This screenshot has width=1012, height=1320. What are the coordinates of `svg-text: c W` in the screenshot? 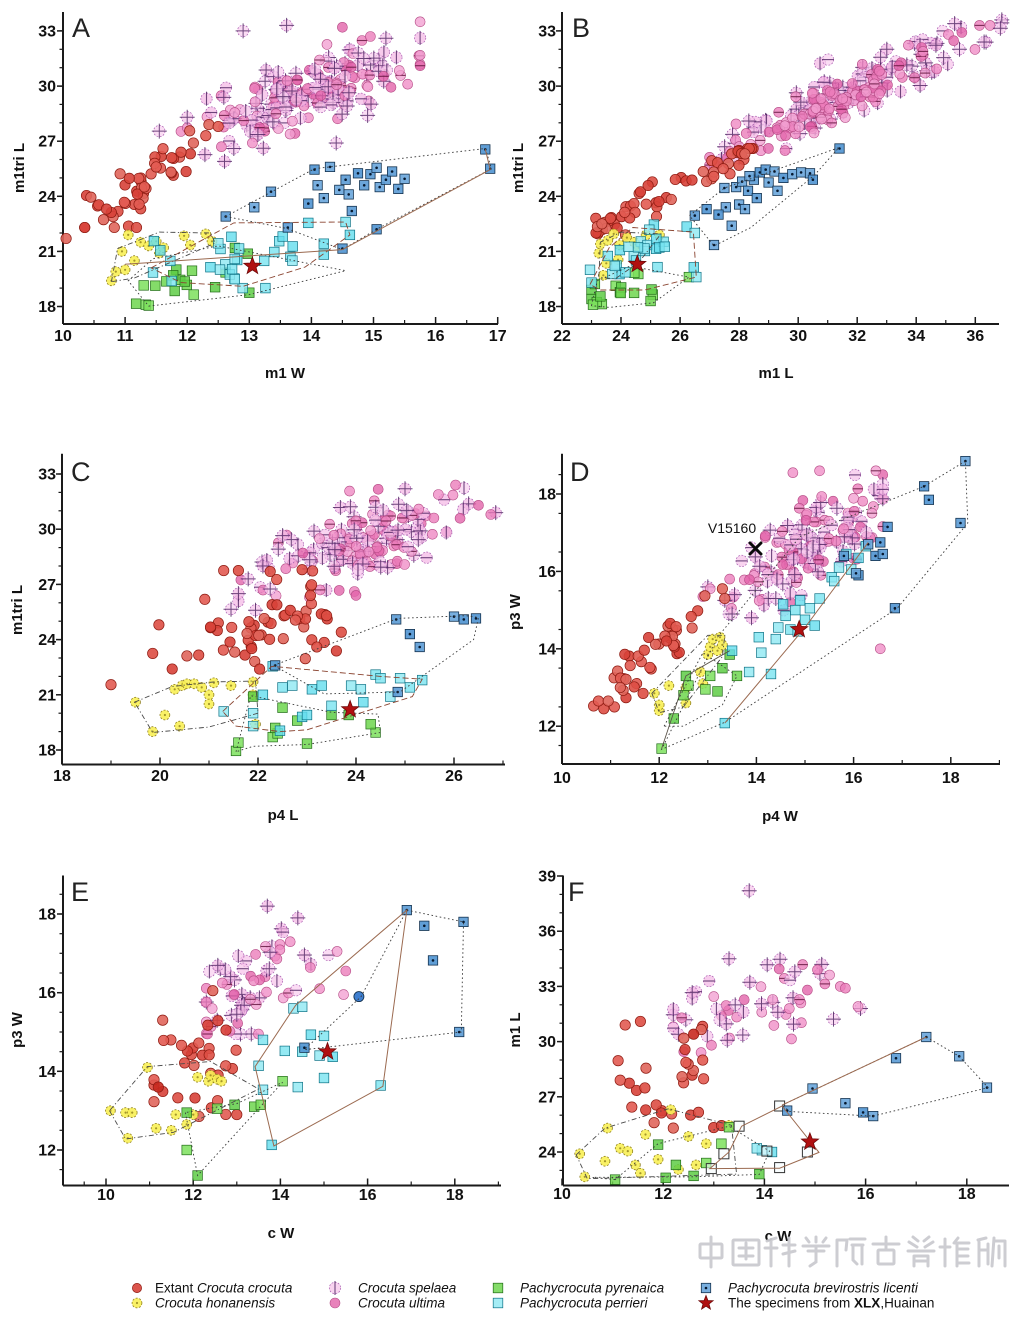 It's located at (282, 1233).